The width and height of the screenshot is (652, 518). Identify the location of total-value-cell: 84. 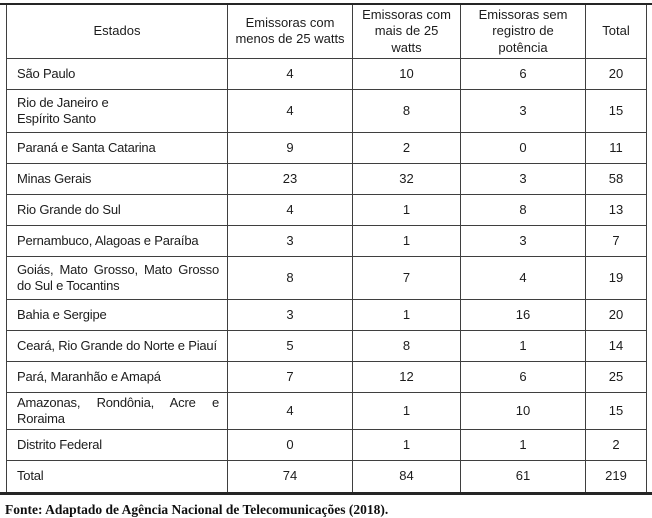
(406, 476).